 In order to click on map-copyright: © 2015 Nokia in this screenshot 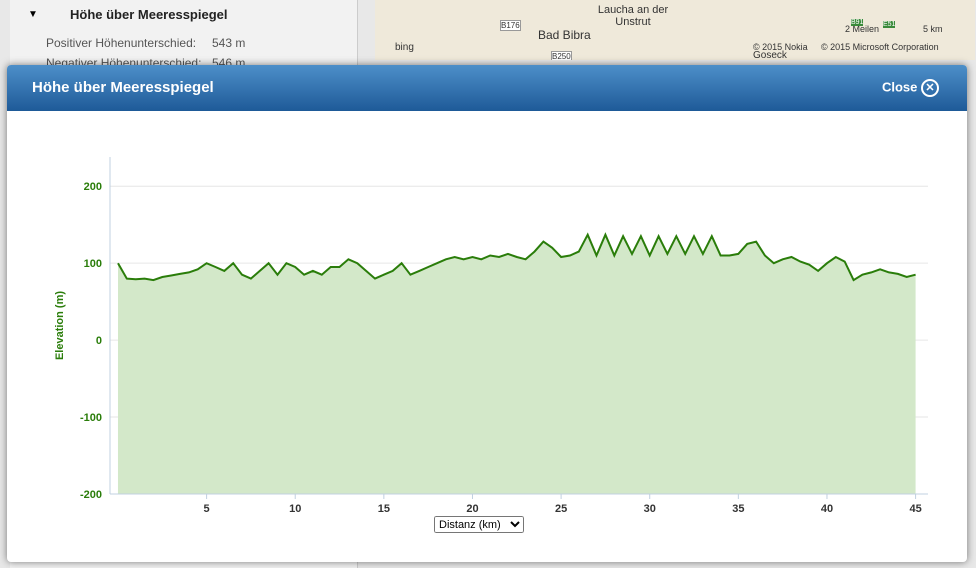, I will do `click(780, 47)`.